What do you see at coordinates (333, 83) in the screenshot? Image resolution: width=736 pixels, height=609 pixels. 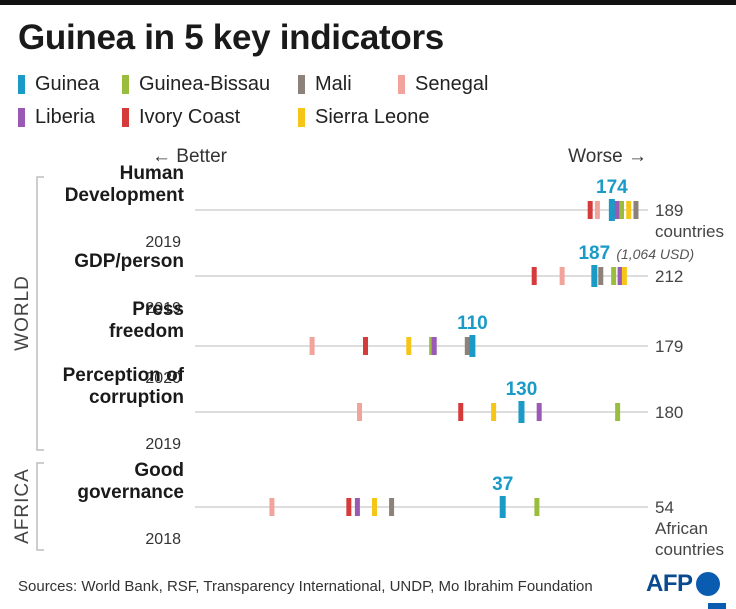 I see `legend-label: Mali` at bounding box center [333, 83].